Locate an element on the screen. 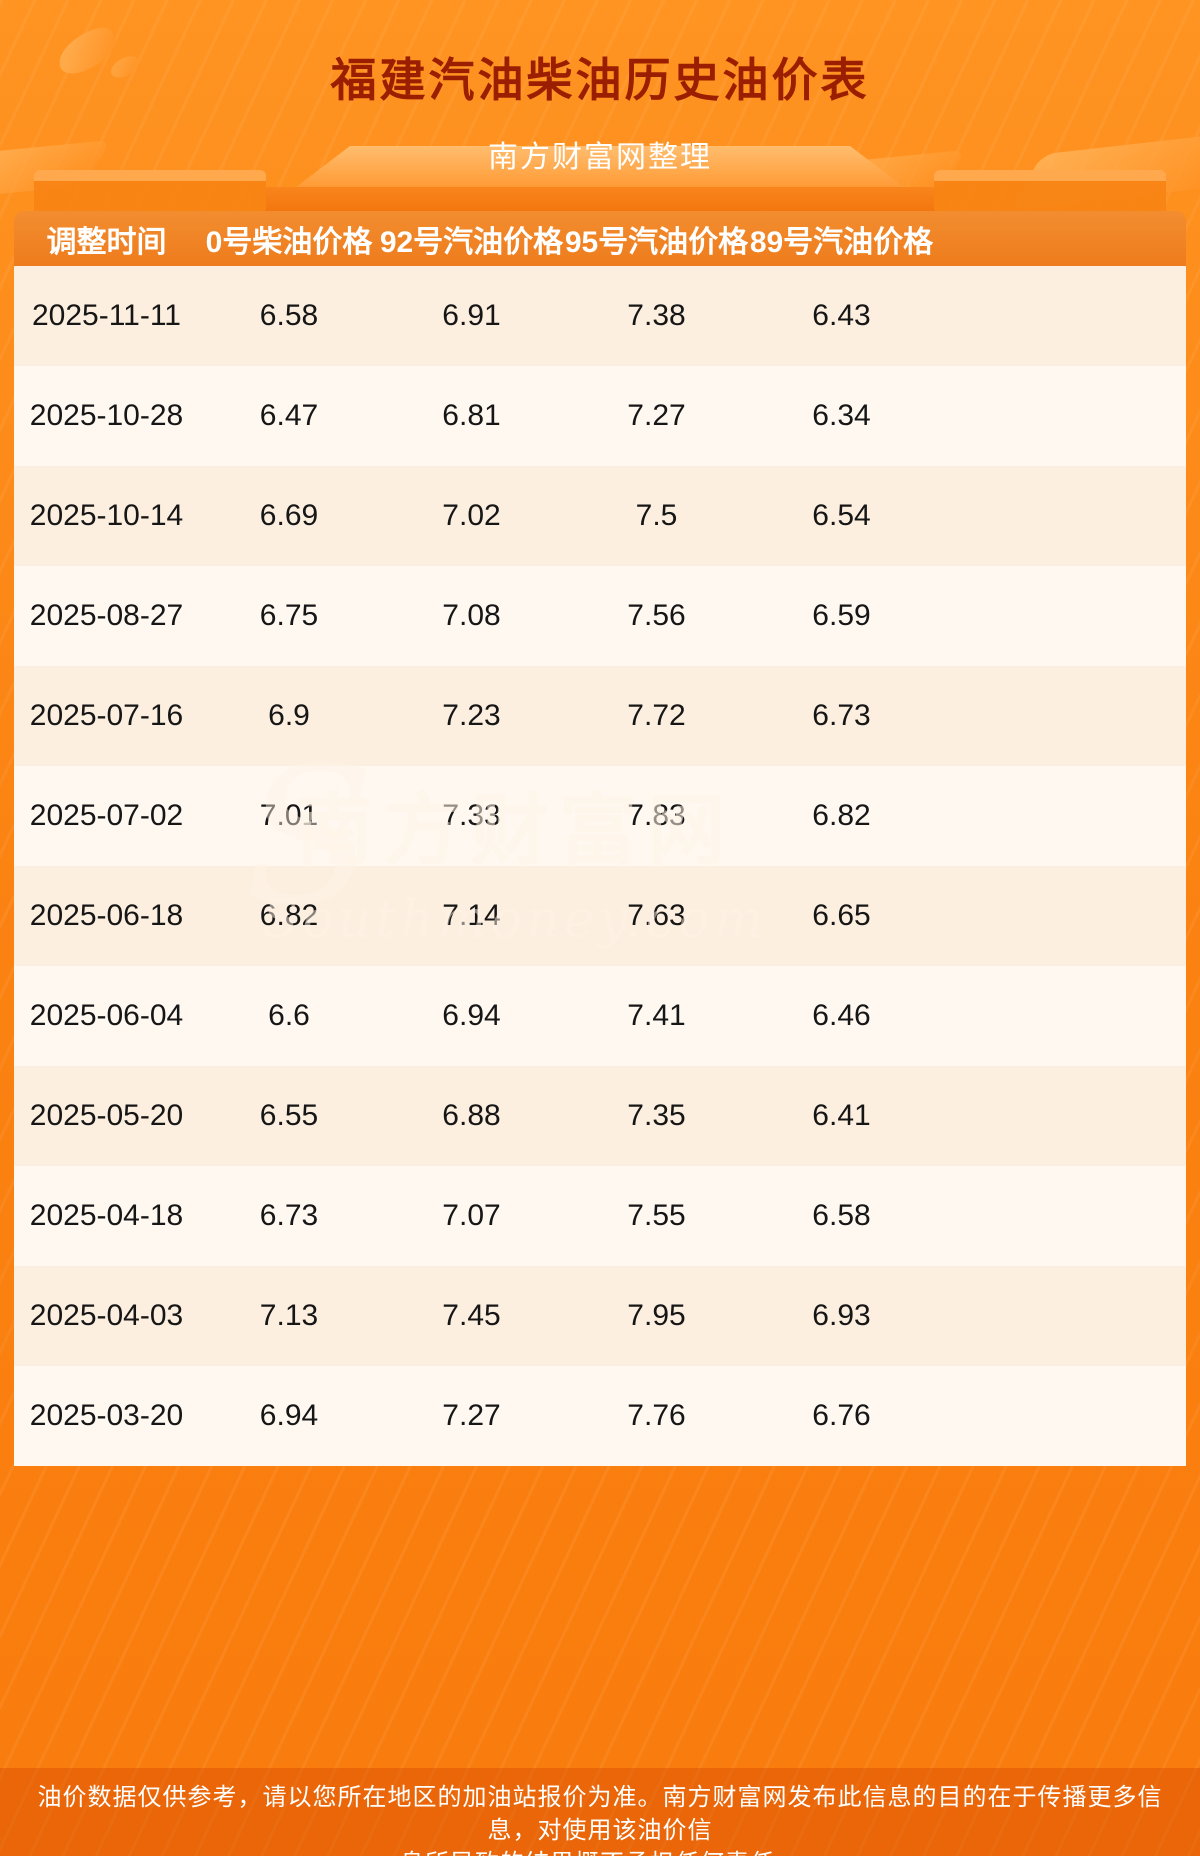  price-value: 7.08 is located at coordinates (471, 615).